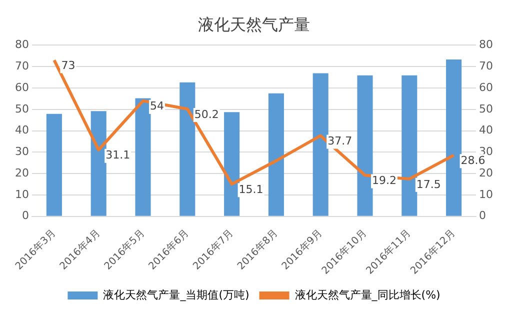 The width and height of the screenshot is (512, 319). I want to click on y-tick-label: 0, so click(25, 215).